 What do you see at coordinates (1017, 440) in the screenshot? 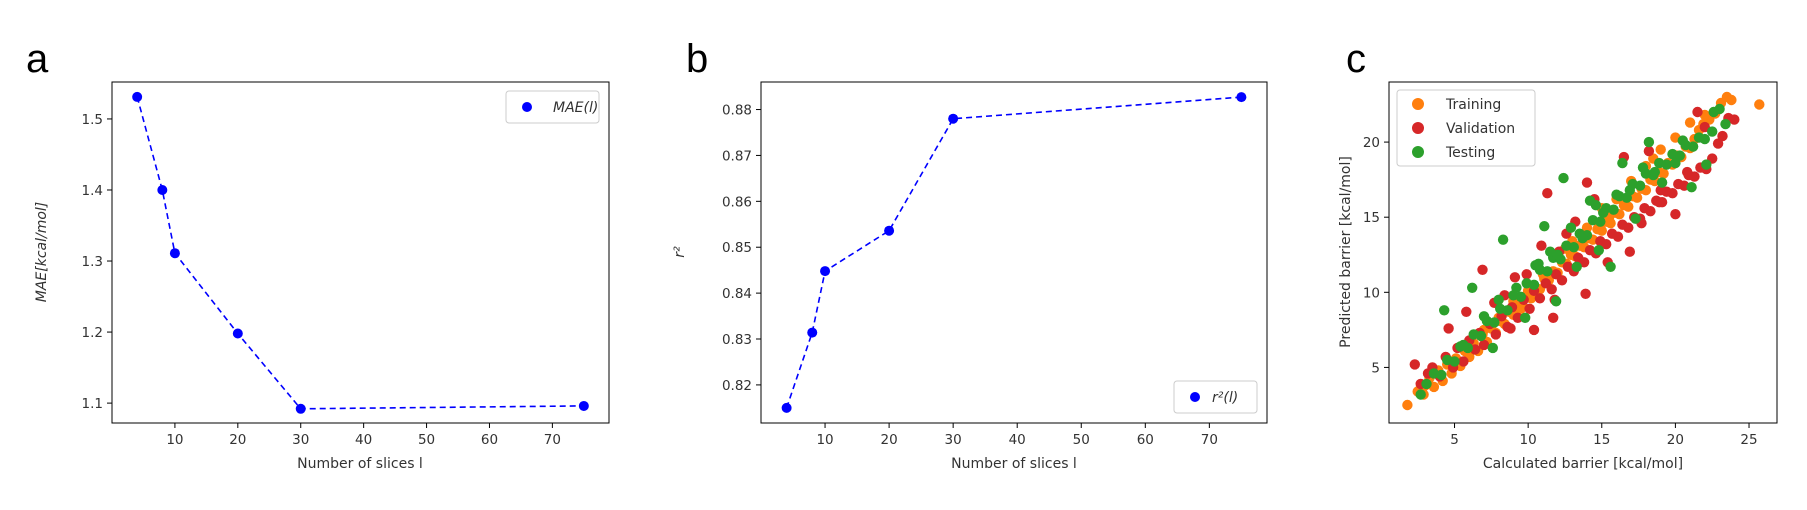
I see `panel-b-x-tick-label: 40` at bounding box center [1017, 440].